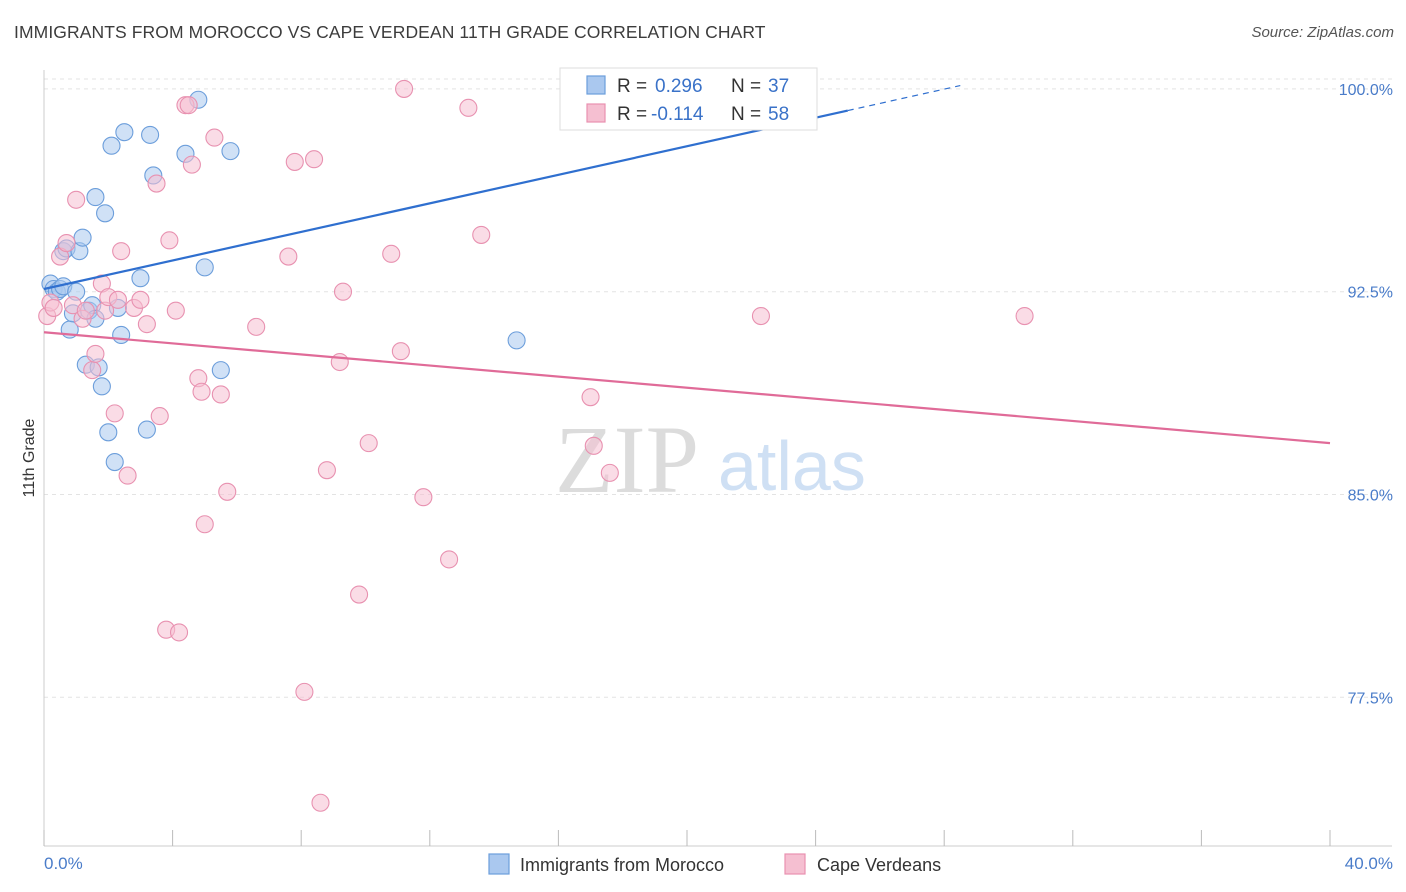 The width and height of the screenshot is (1406, 892). I want to click on trend-line-blue-extension, so click(904, 98).